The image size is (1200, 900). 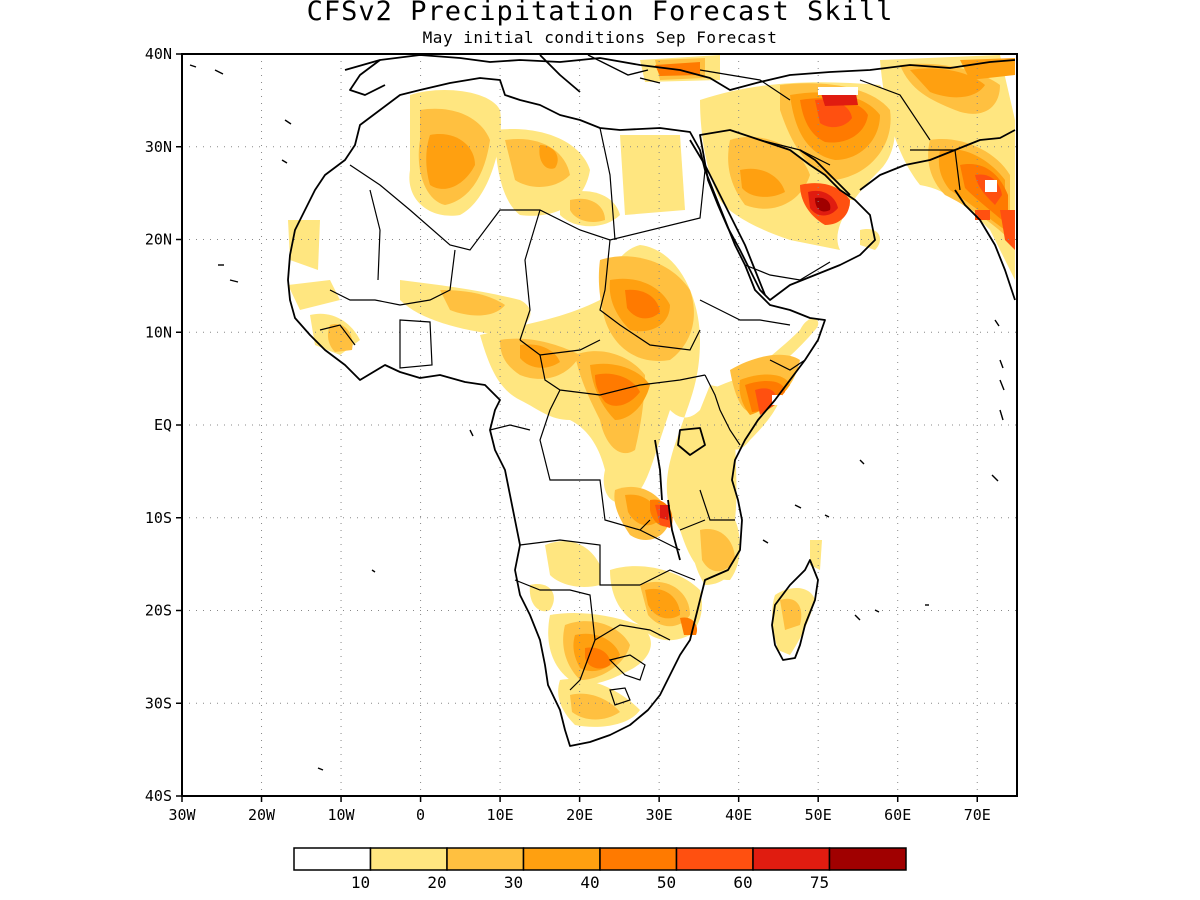 I want to click on x-tick-label: 10W, so click(x=342, y=815).